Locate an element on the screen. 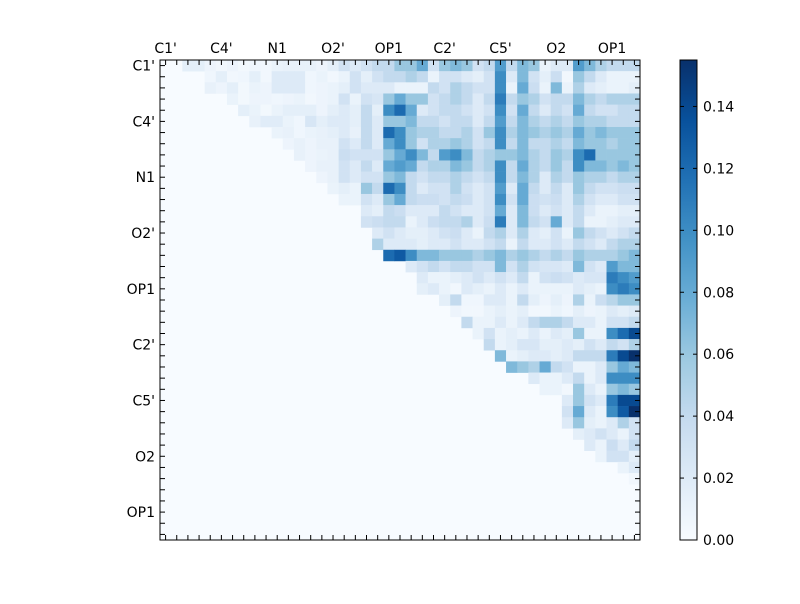 This screenshot has width=800, height=604. x-tick-label: C2' is located at coordinates (444, 49).